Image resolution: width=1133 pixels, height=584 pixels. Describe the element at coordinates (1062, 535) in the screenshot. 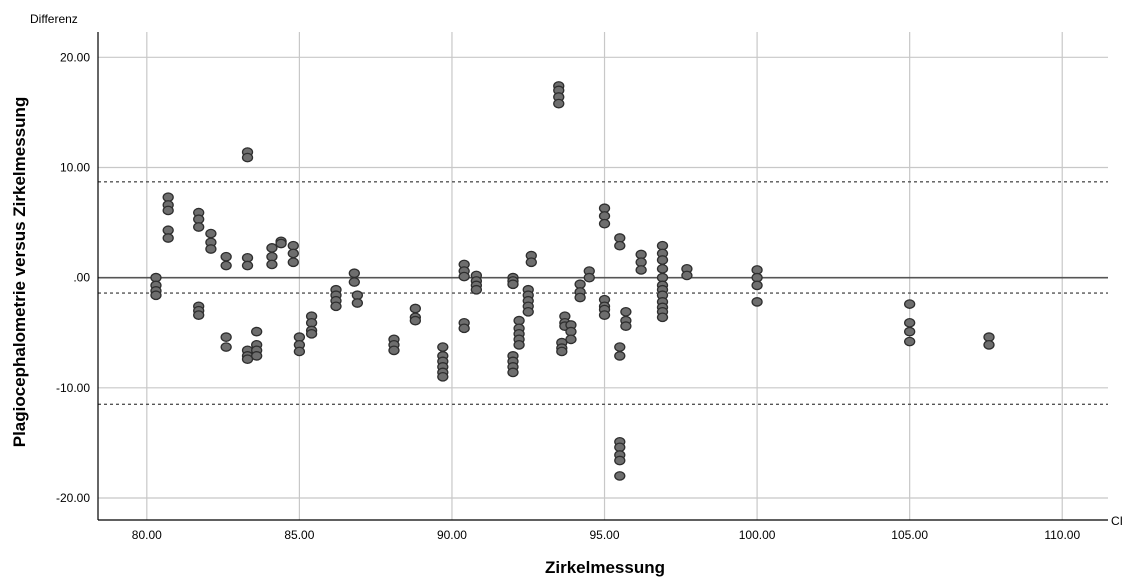

I see `x-tick-label: 110.00` at that location.